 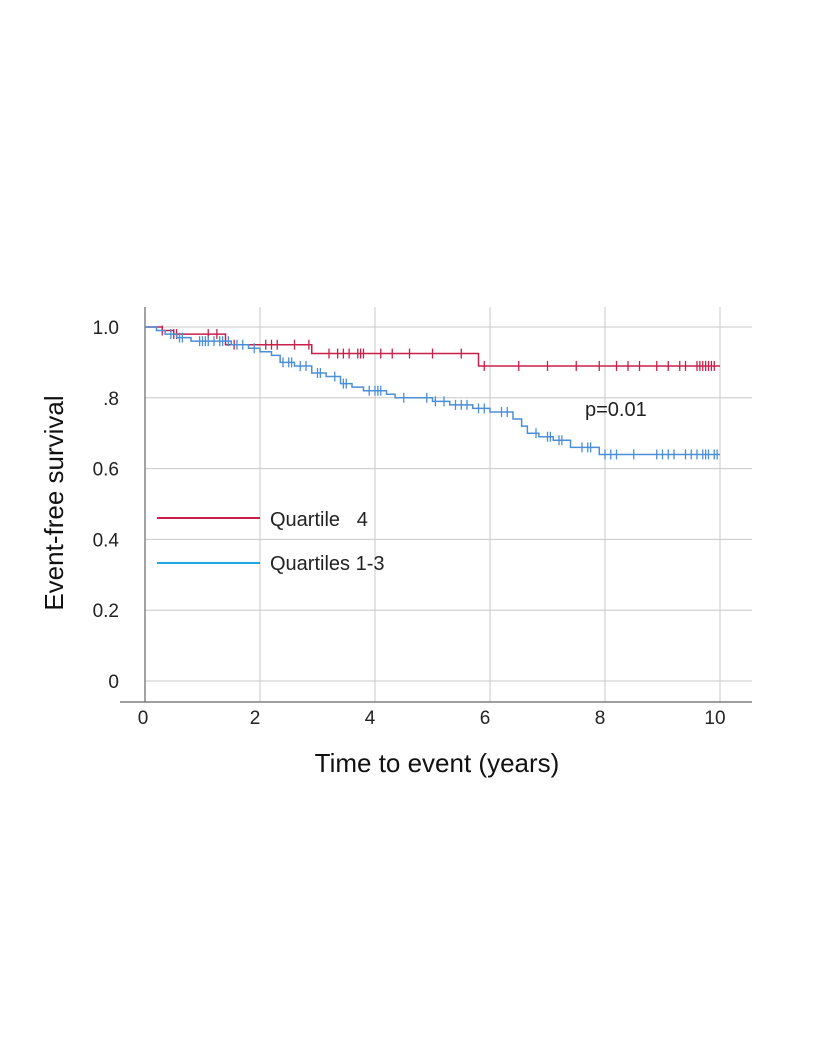 What do you see at coordinates (54, 502) in the screenshot?
I see `y-axis-title: Event-free survival` at bounding box center [54, 502].